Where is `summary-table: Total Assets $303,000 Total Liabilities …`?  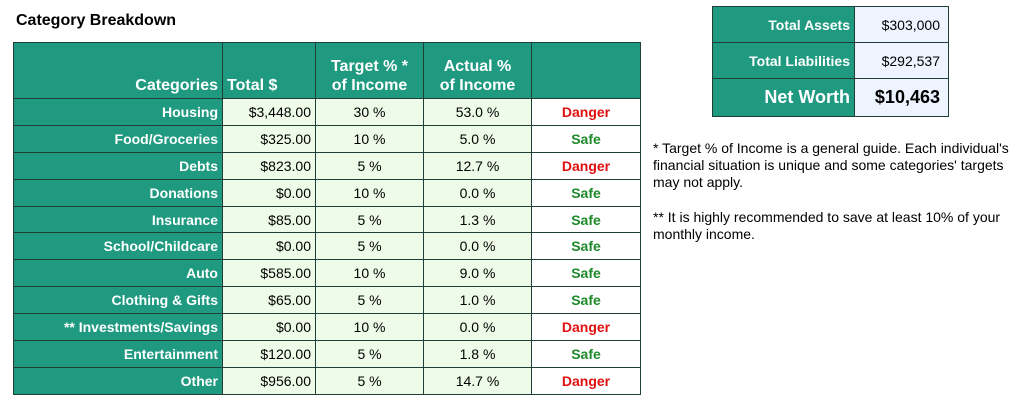
summary-table: Total Assets $303,000 Total Liabilities … is located at coordinates (830, 61).